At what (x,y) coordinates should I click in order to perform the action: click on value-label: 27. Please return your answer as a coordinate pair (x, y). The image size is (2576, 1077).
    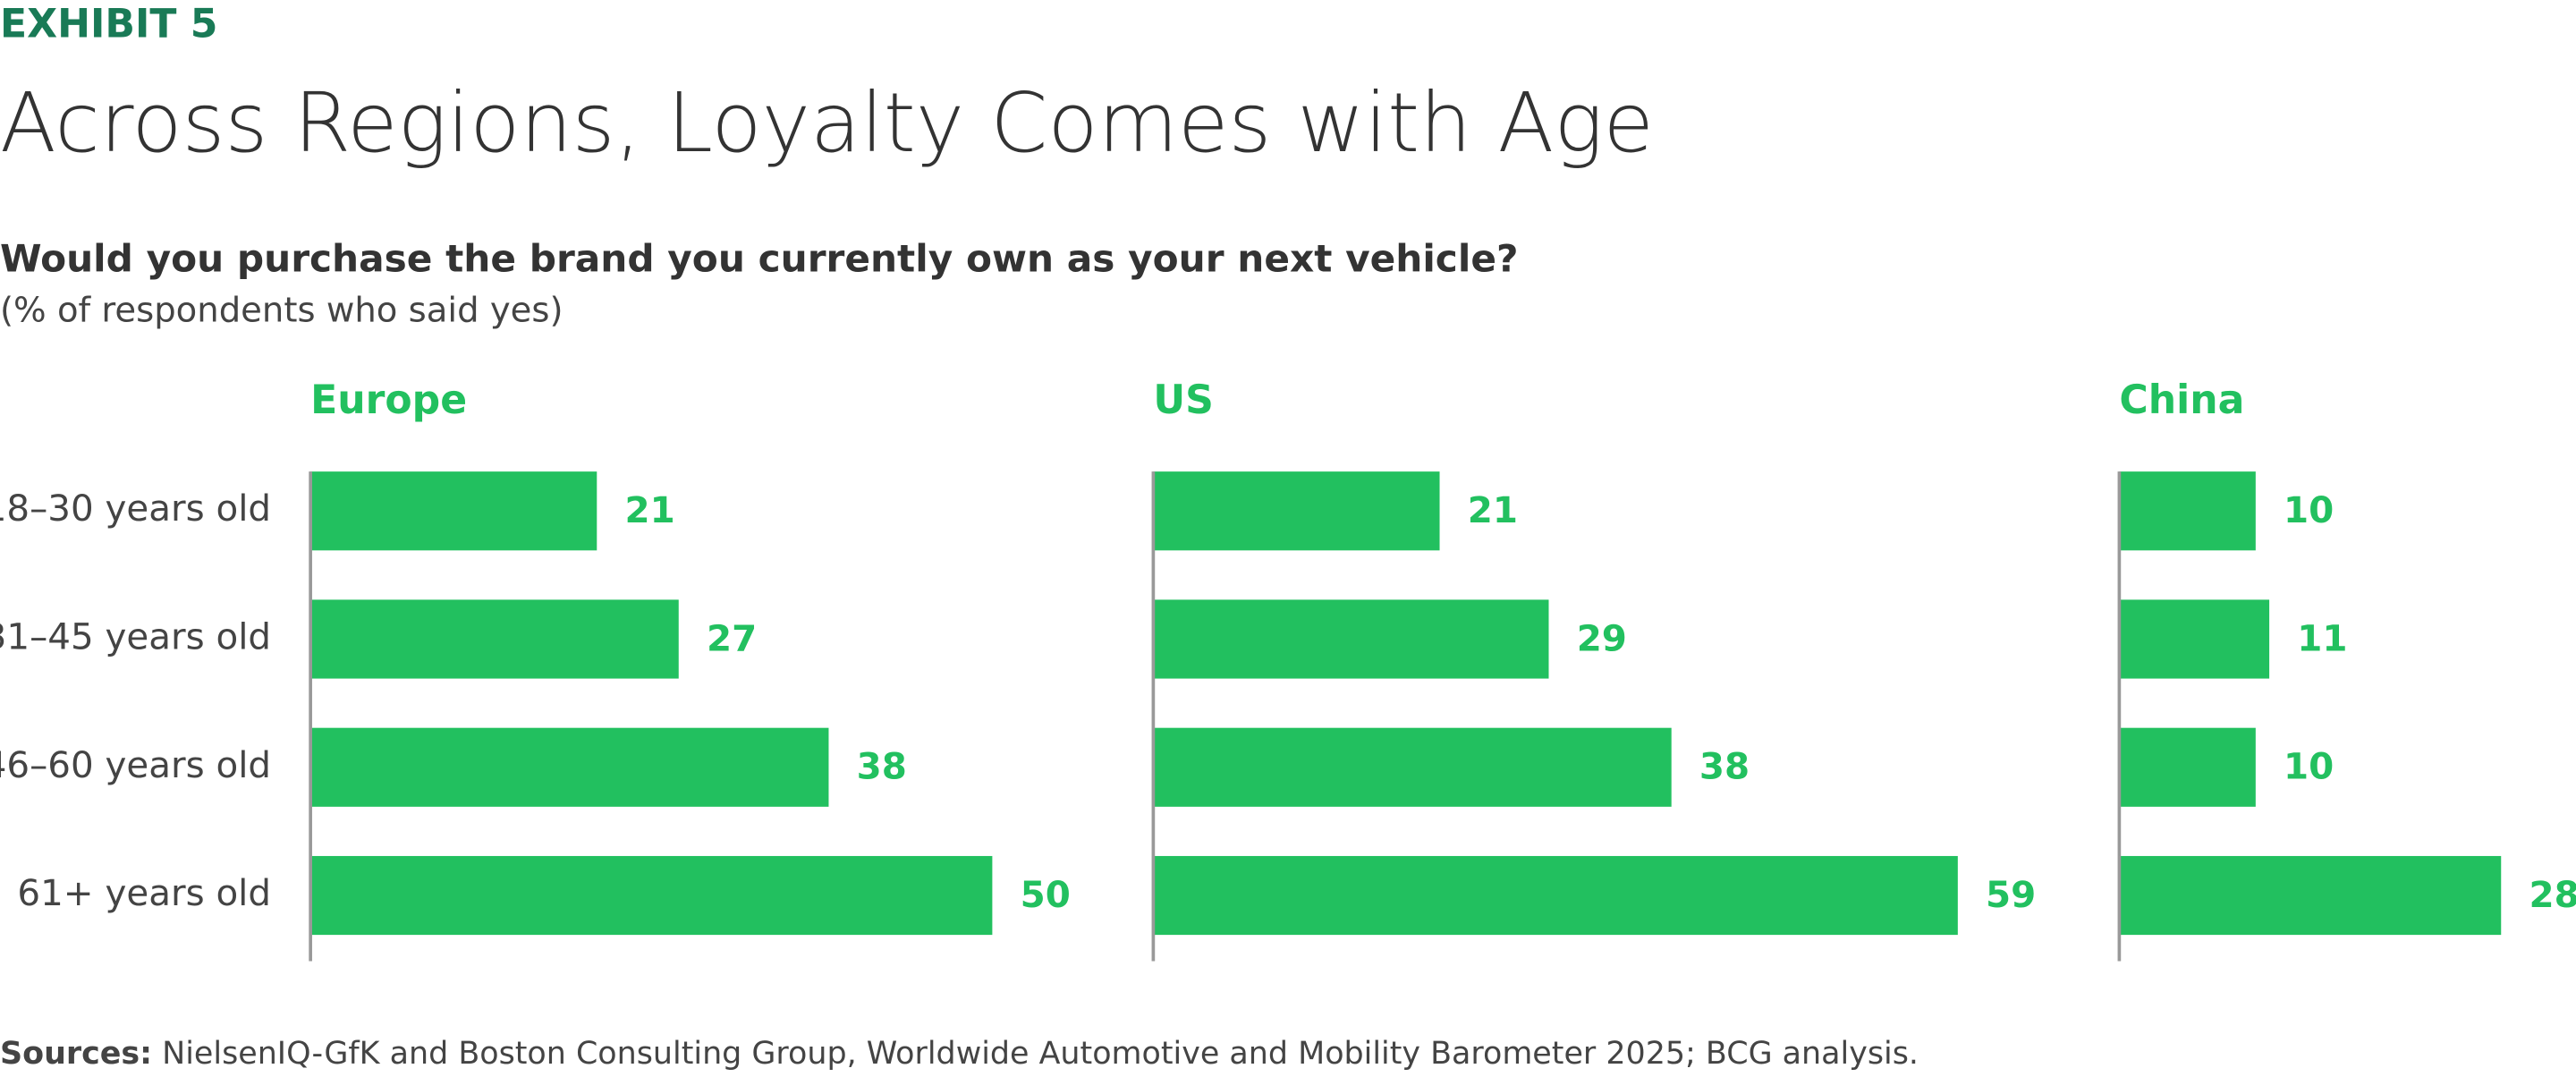
    Looking at the image, I should click on (732, 637).